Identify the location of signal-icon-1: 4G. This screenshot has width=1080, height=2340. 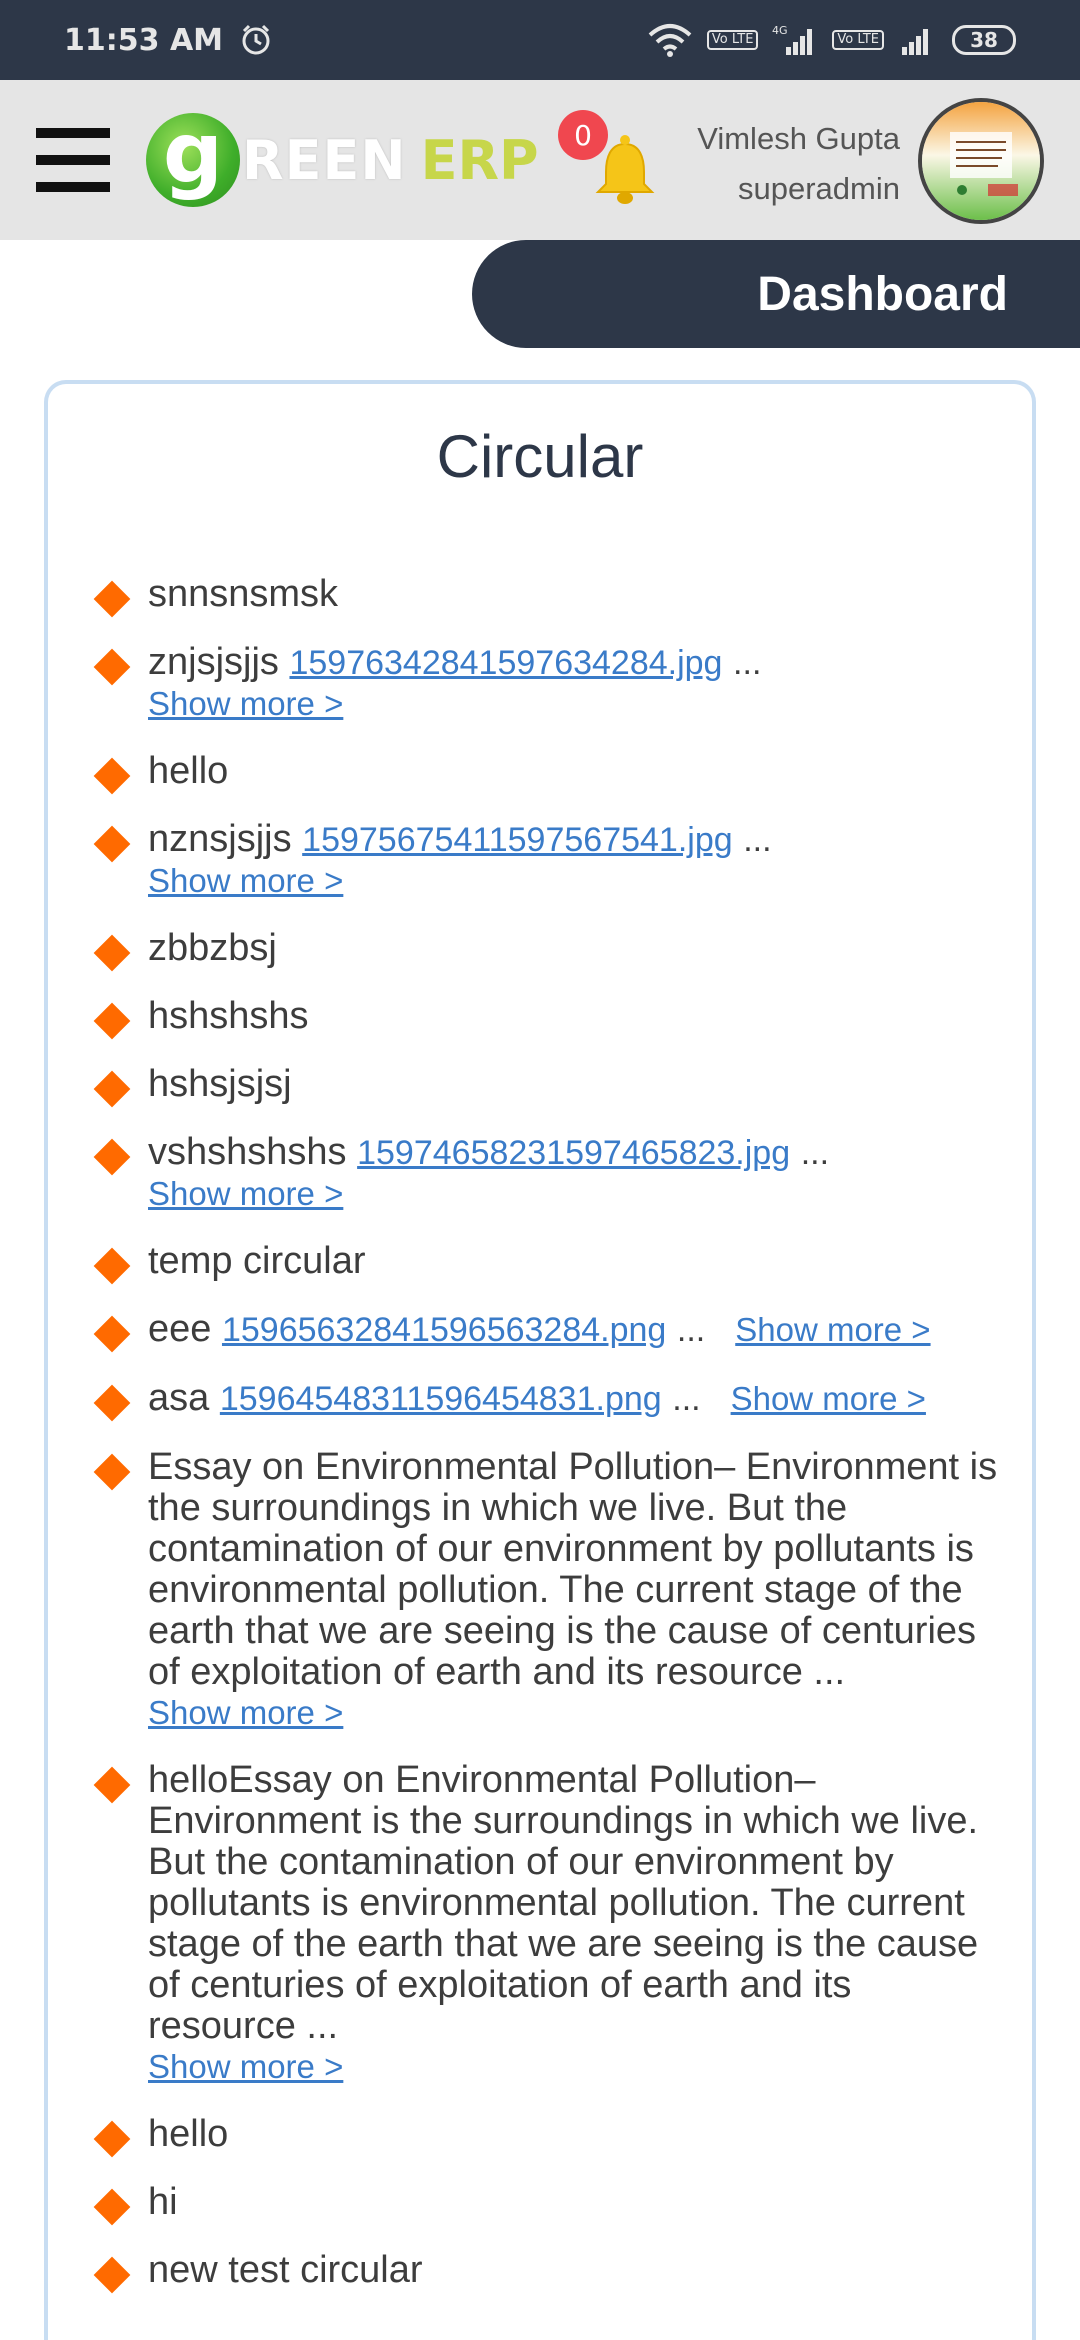
(795, 40).